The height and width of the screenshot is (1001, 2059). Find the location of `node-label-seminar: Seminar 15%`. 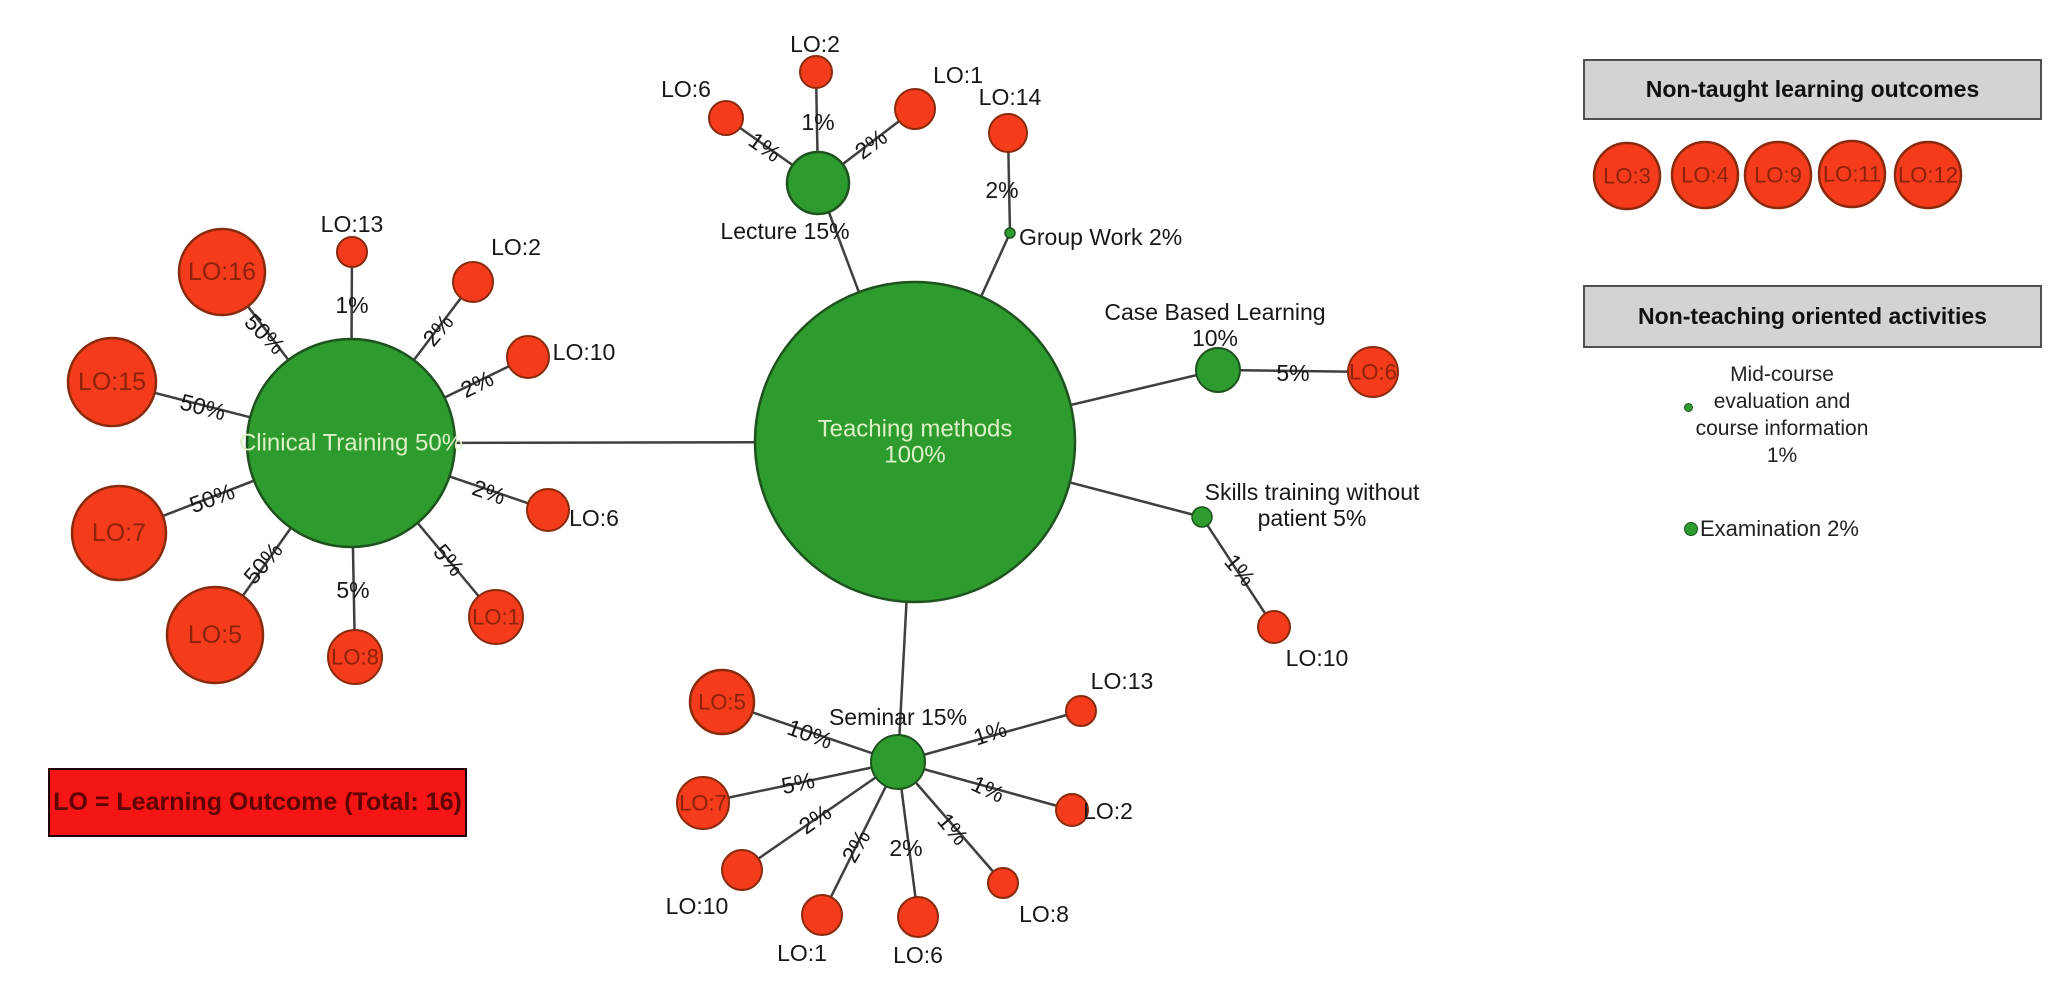

node-label-seminar: Seminar 15% is located at coordinates (898, 717).